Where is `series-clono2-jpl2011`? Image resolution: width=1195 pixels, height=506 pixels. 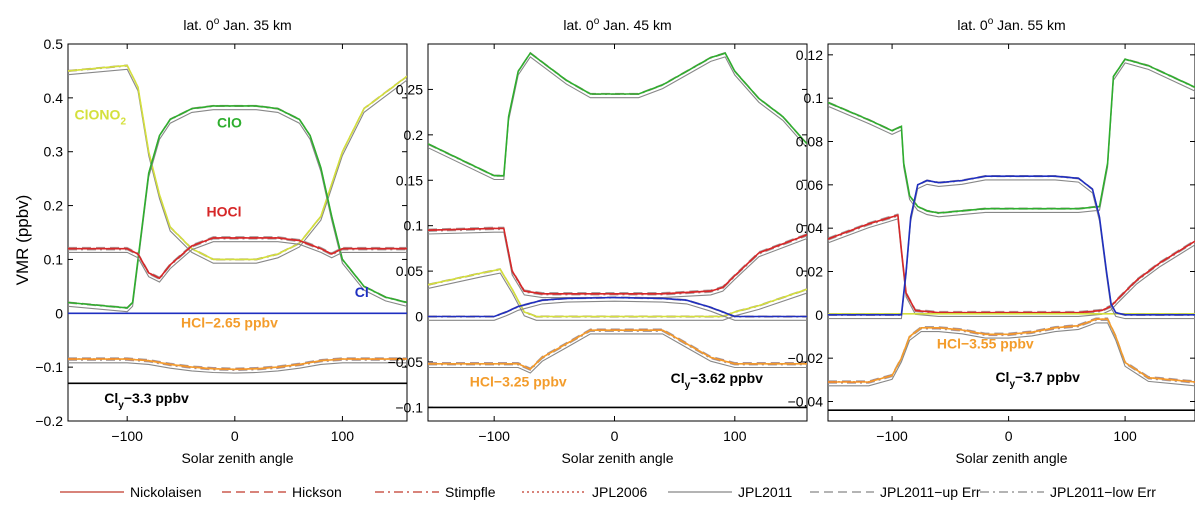 series-clono2-jpl2011 is located at coordinates (237, 166).